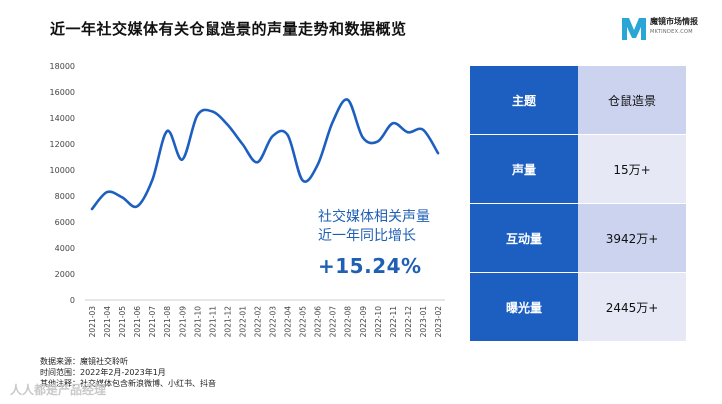  What do you see at coordinates (367, 236) in the screenshot?
I see `callout-line2: 近一年同比增长` at bounding box center [367, 236].